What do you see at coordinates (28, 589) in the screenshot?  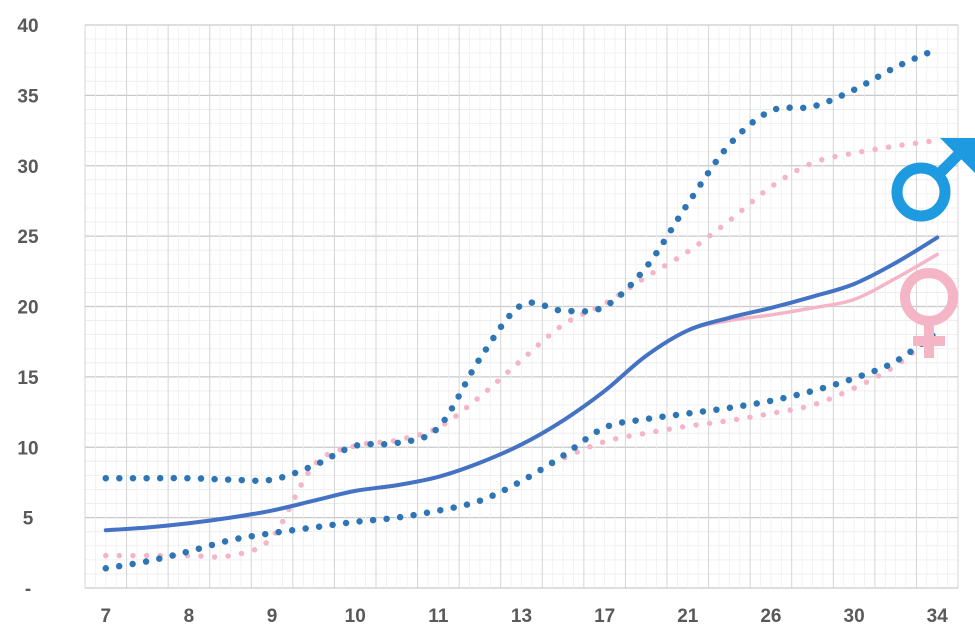 I see `y-tick-label: -` at bounding box center [28, 589].